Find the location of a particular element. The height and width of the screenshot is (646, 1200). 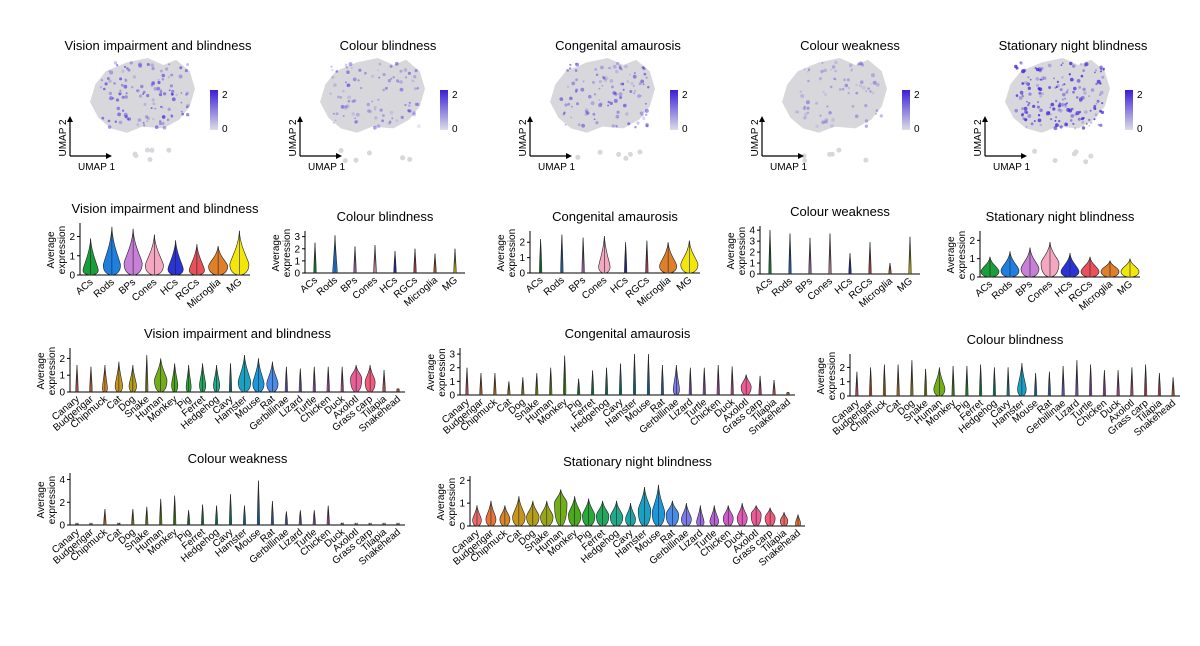

y-axis-label-line: Average is located at coordinates (276, 253).